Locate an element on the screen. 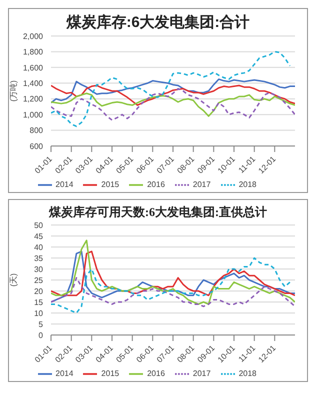 This screenshot has width=316, height=394. y-tick-label: 45 is located at coordinates (39, 236).